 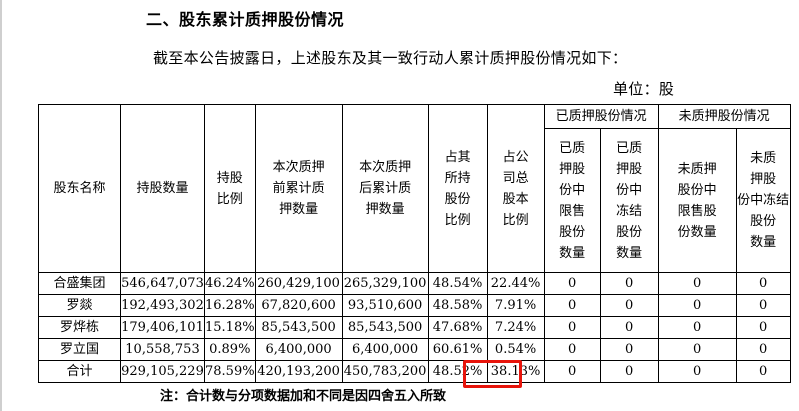 What do you see at coordinates (298, 188) in the screenshot?
I see `header-pledged-before: 本次质押 前累计质 押数量` at bounding box center [298, 188].